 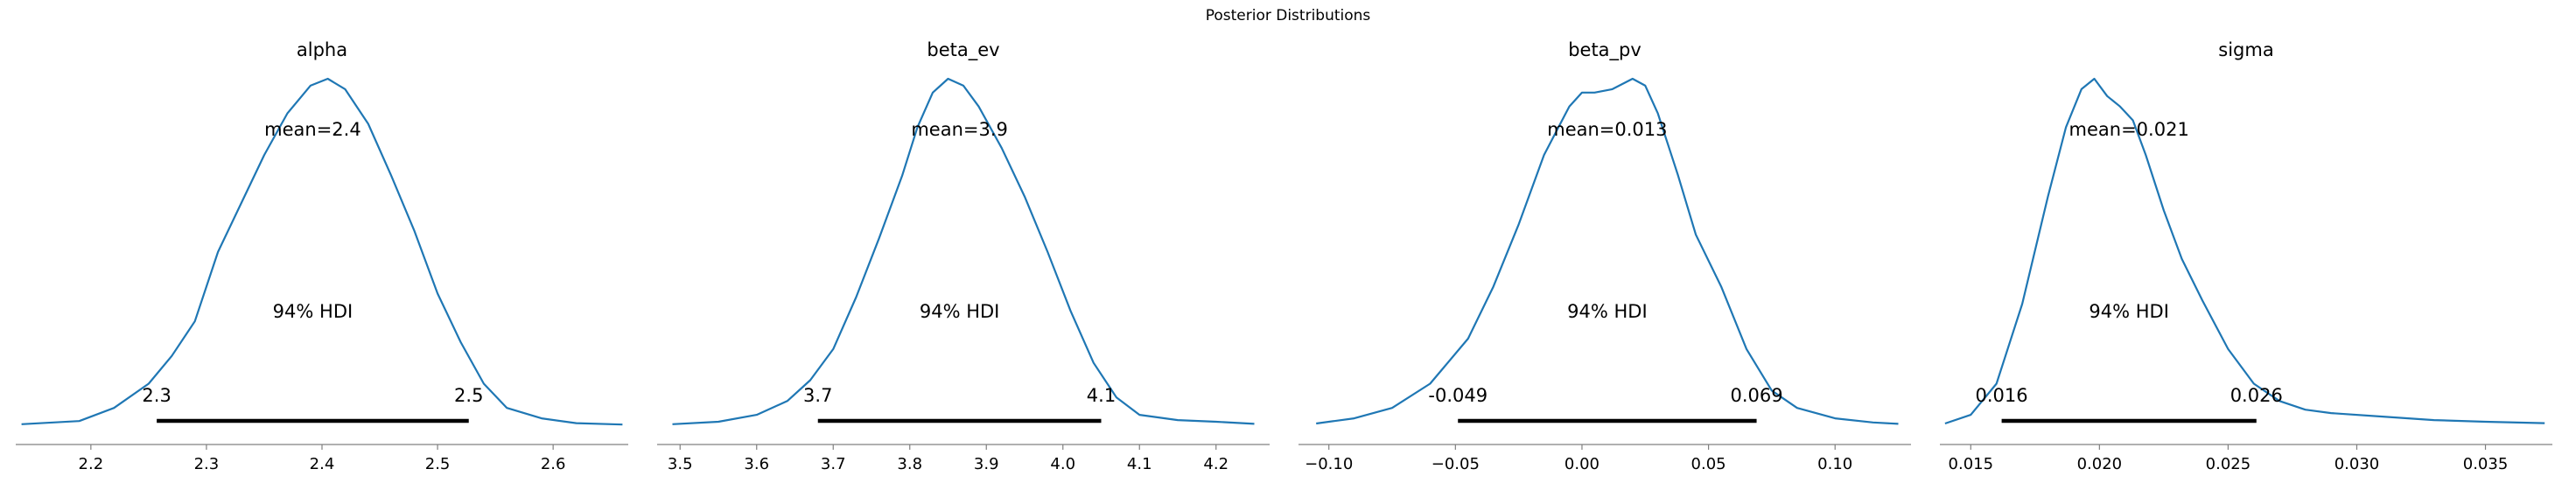 What do you see at coordinates (2129, 129) in the screenshot?
I see `mean-label: mean=0.021` at bounding box center [2129, 129].